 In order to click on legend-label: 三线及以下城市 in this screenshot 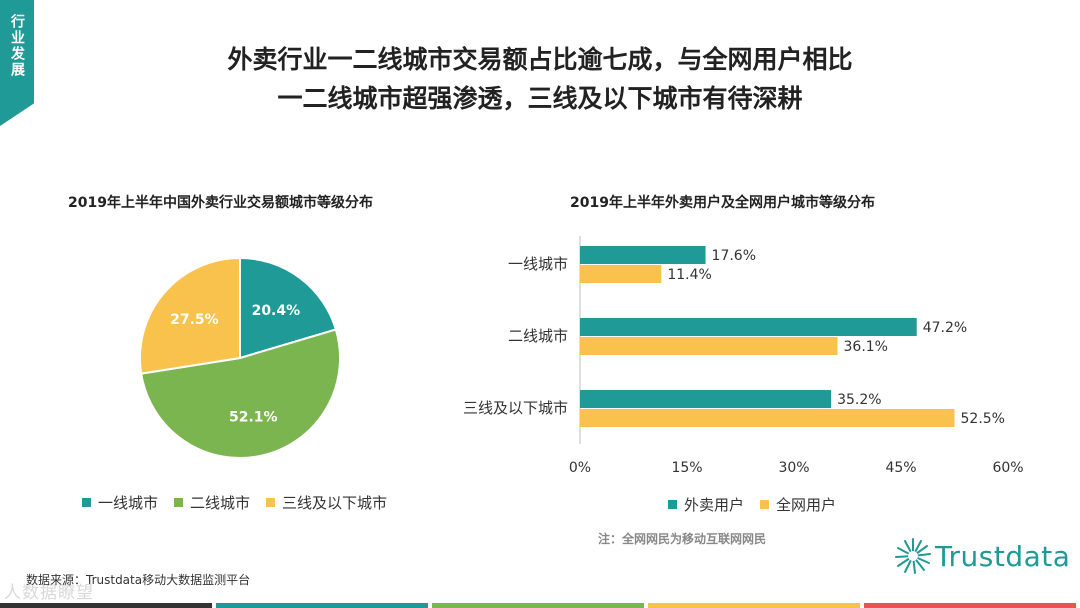, I will do `click(335, 503)`.